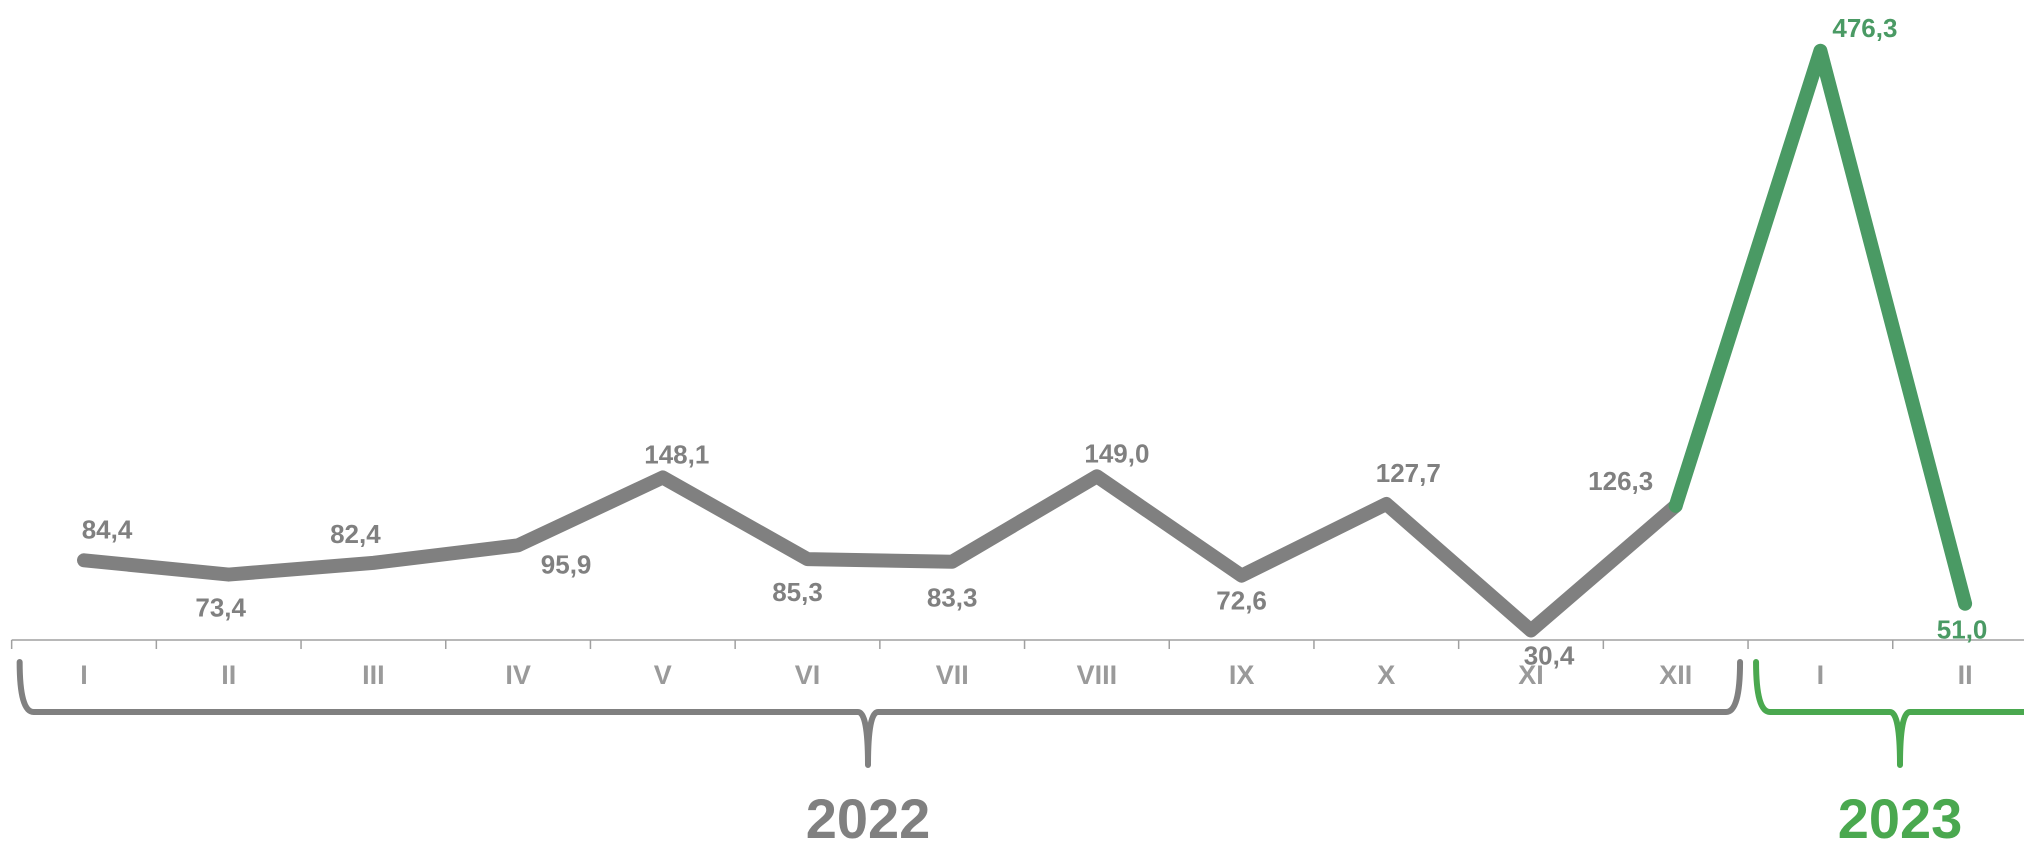 The image size is (2024, 843). I want to click on data-label: 30,4, so click(1549, 655).